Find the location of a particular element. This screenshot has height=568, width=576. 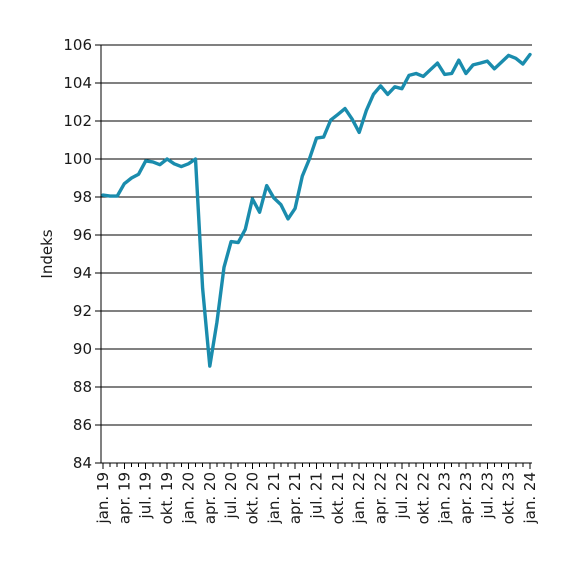

x-tick-label: jan. 23 is located at coordinates (445, 498).